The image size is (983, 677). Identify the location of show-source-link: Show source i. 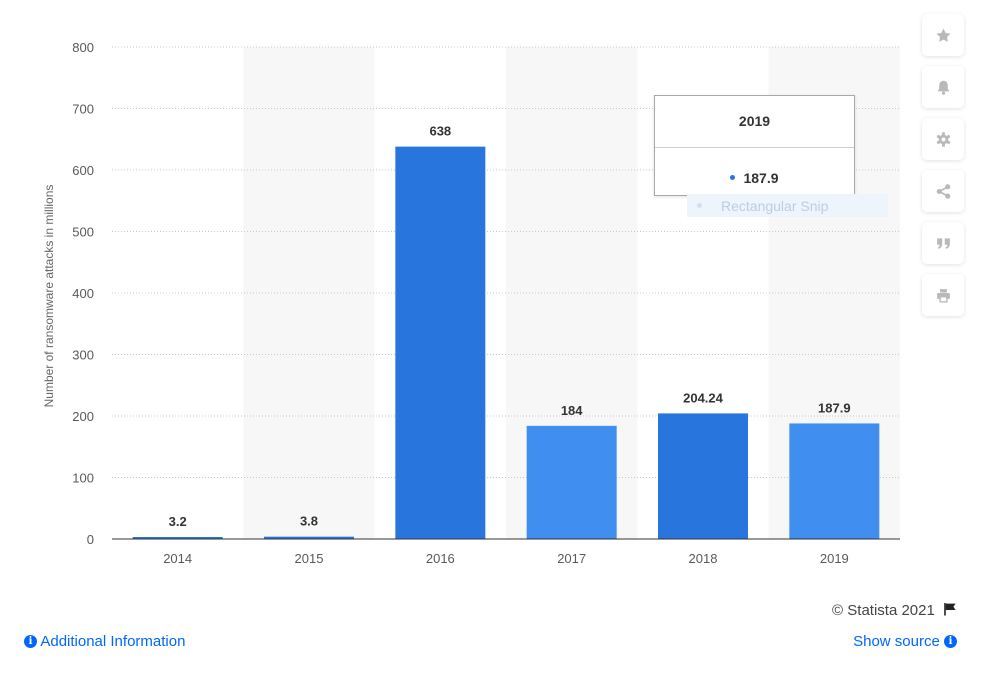
(905, 641).